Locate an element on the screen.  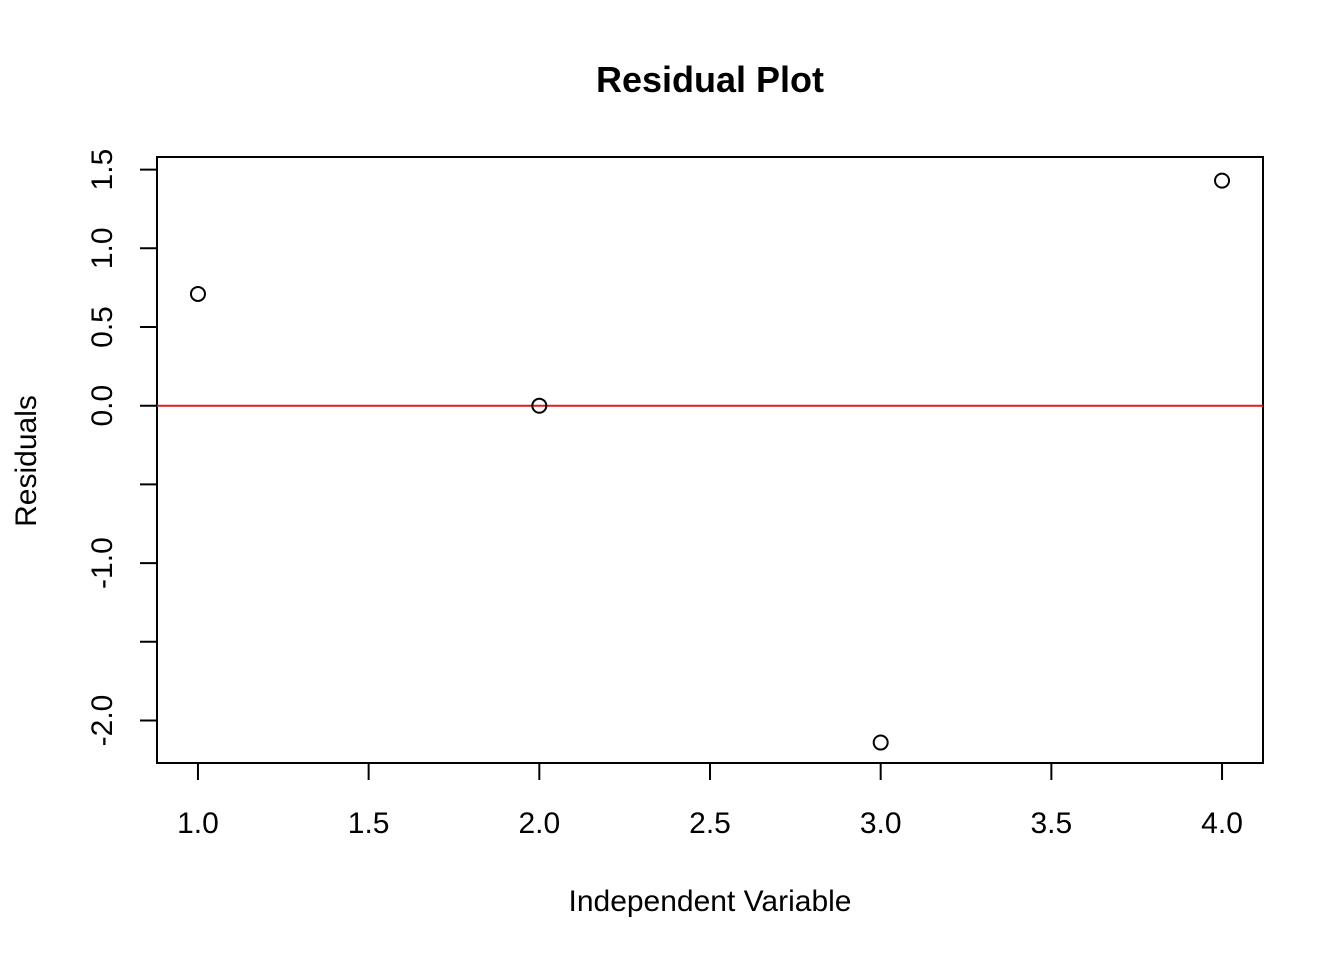
y-tick-label: 0.0 is located at coordinates (102, 406).